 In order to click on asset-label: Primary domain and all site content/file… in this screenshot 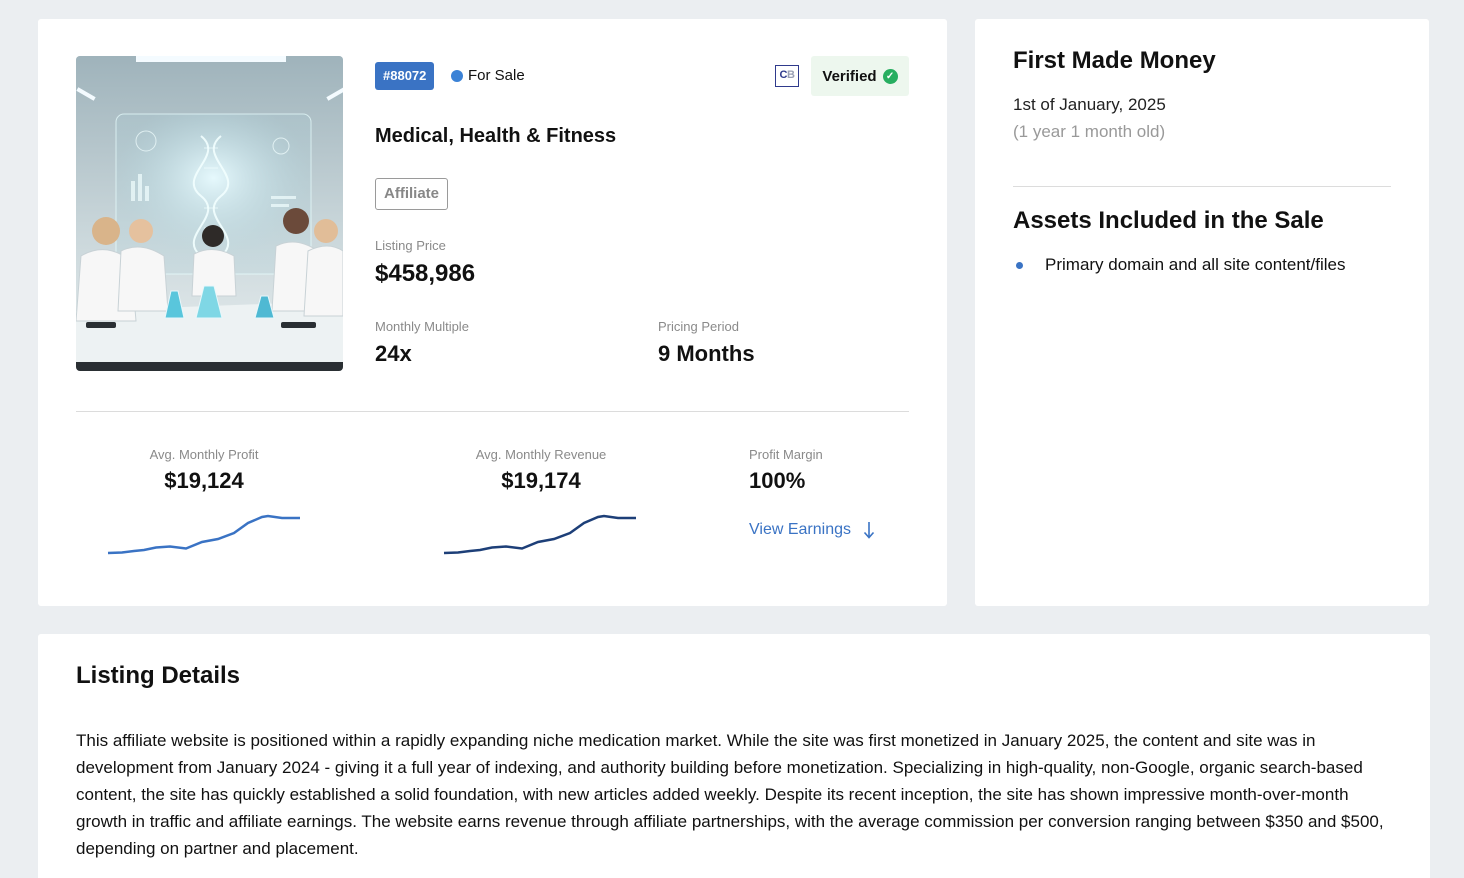, I will do `click(1195, 264)`.